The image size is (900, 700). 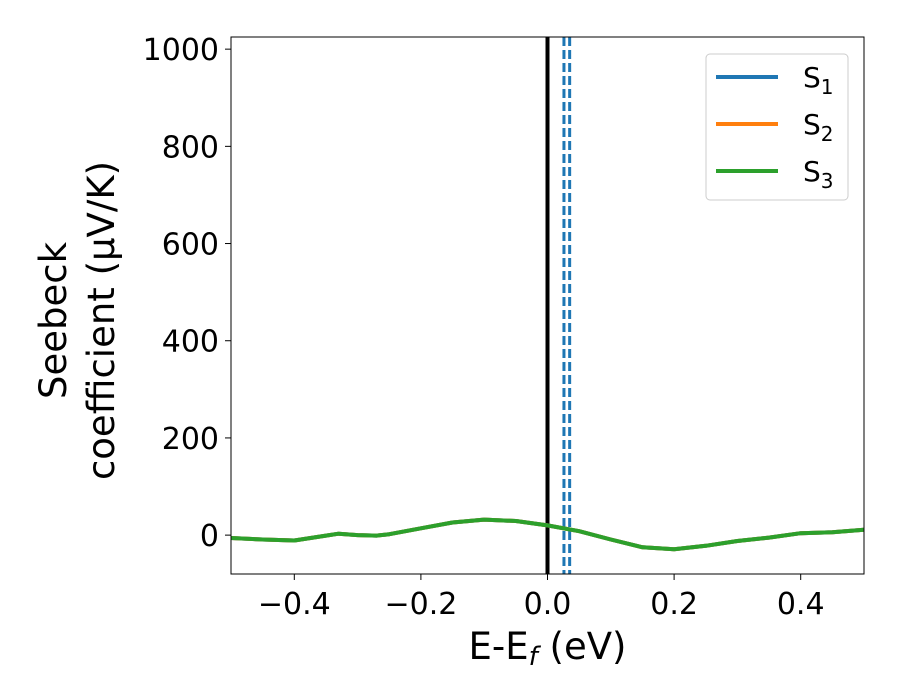 I want to click on x-tick-label: 0.0, so click(x=548, y=604).